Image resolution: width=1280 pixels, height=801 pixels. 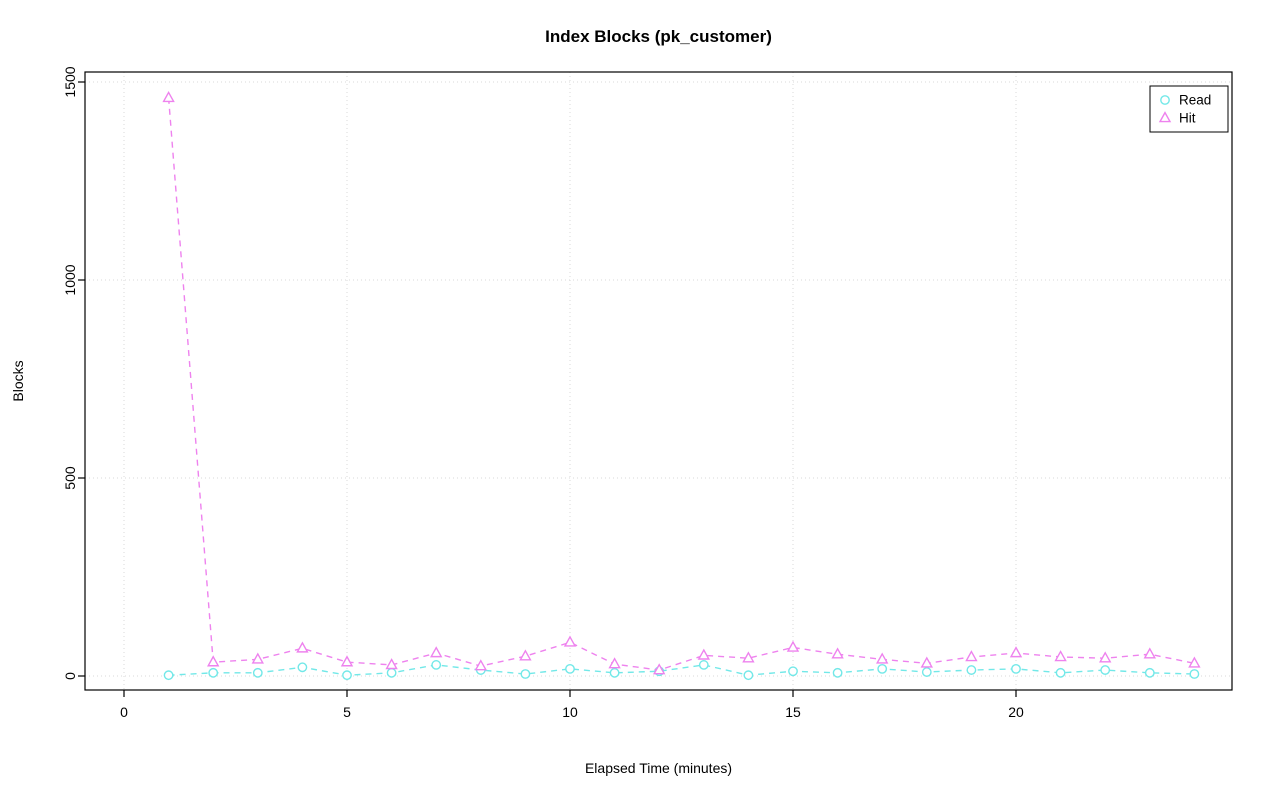 What do you see at coordinates (70, 279) in the screenshot?
I see `y-tick-label: 1000` at bounding box center [70, 279].